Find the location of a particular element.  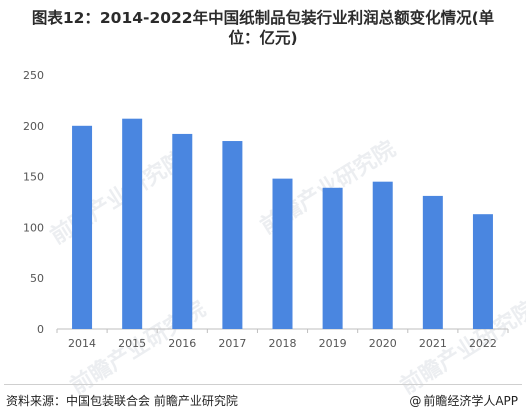

footer-divider is located at coordinates (263, 384).